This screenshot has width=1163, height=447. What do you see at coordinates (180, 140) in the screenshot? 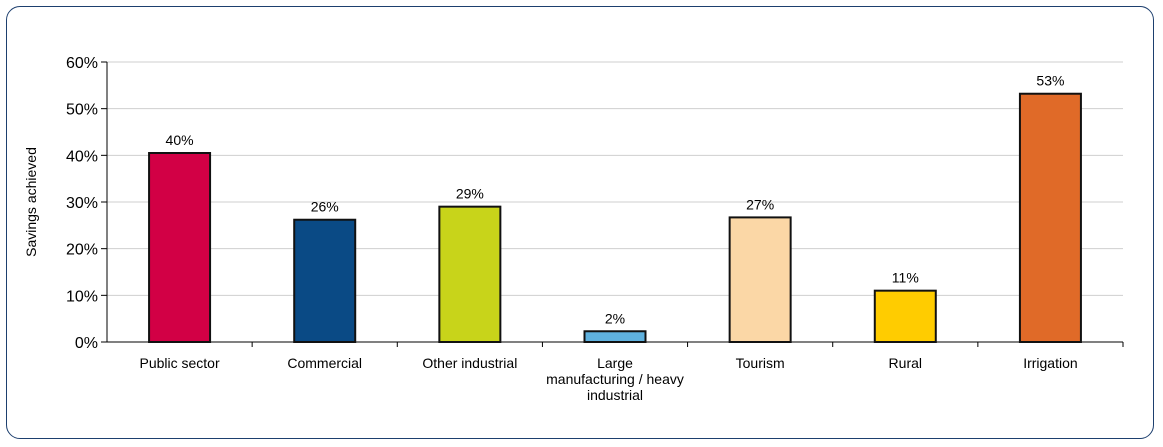
I see `data-label: 40%` at bounding box center [180, 140].